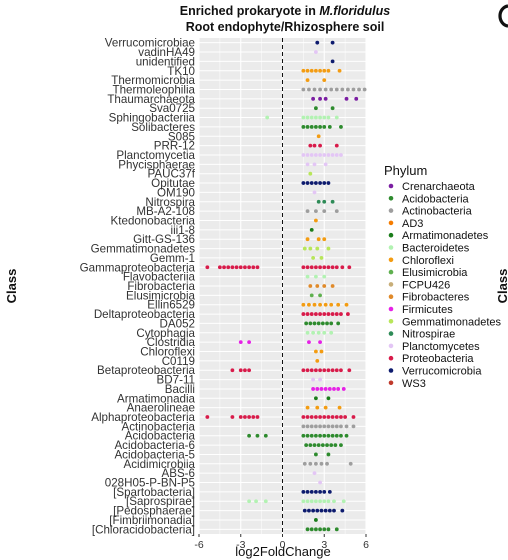  Describe the element at coordinates (165, 211) in the screenshot. I see `y-tick-label: MB-A2-108` at that location.